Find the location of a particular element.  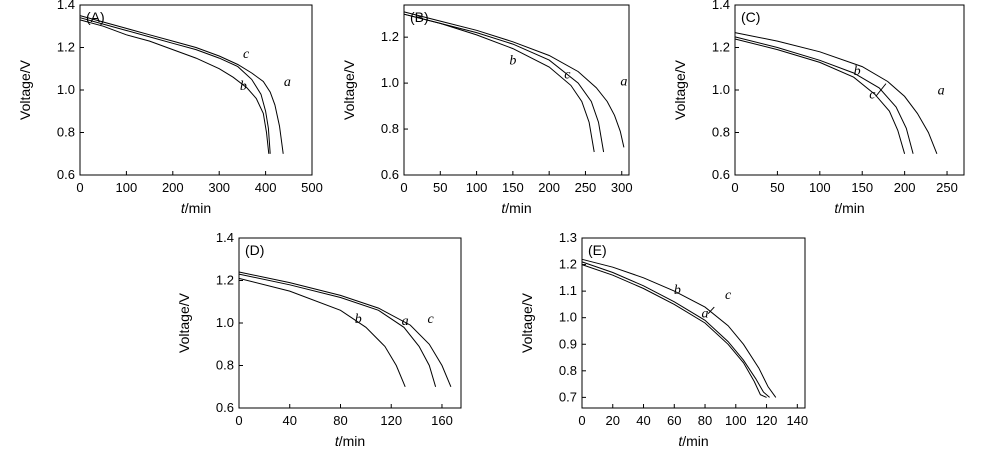

x-tick-label: 20 is located at coordinates (613, 420).